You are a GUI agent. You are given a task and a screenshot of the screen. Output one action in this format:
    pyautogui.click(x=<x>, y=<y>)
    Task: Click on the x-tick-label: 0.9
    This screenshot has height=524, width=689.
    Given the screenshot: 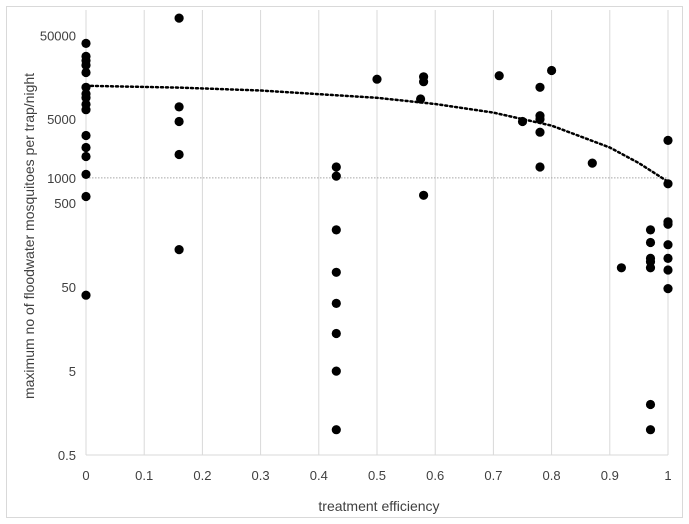 What is the action you would take?
    pyautogui.click(x=610, y=475)
    